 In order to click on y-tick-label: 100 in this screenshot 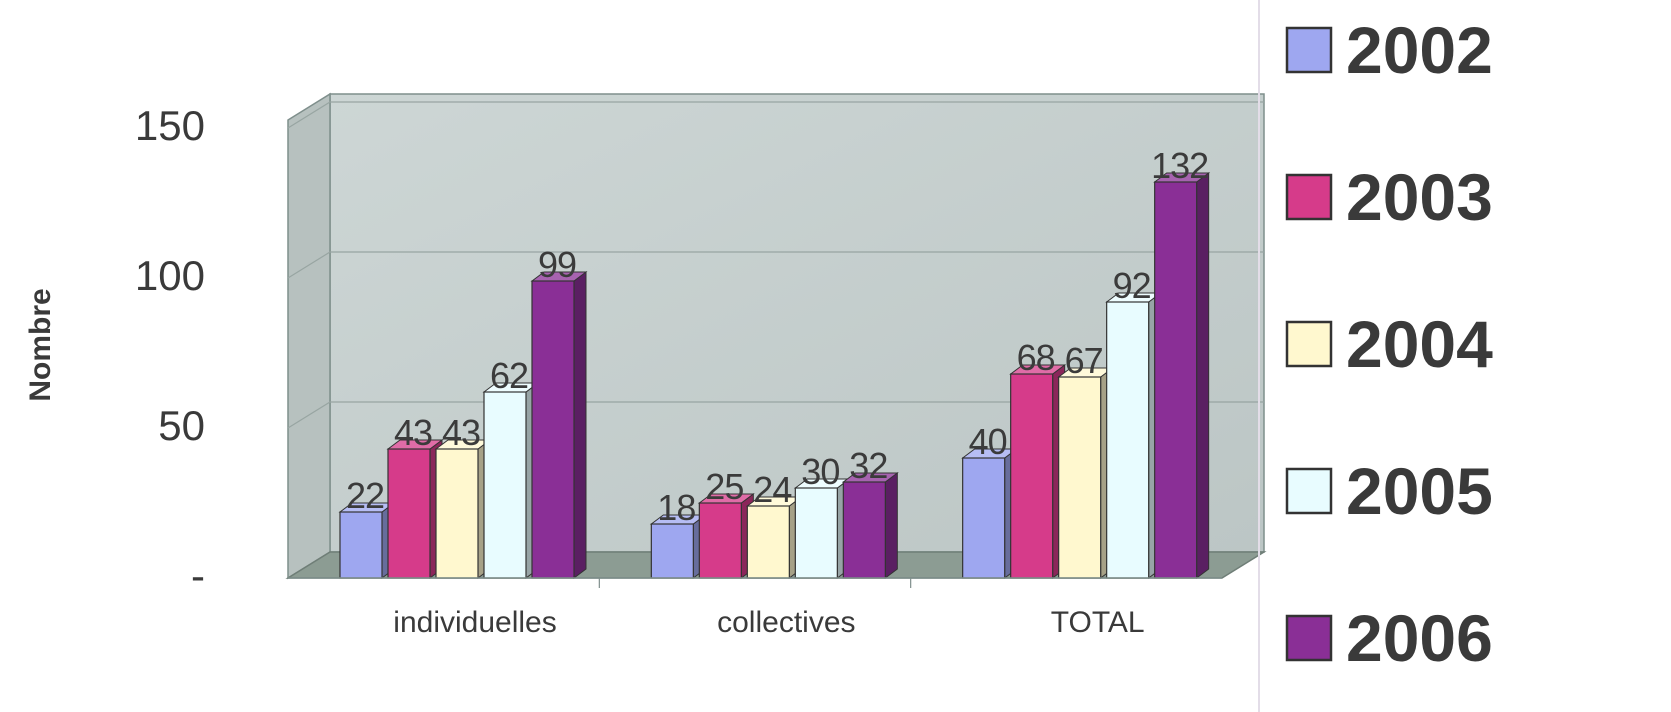, I will do `click(170, 275)`.